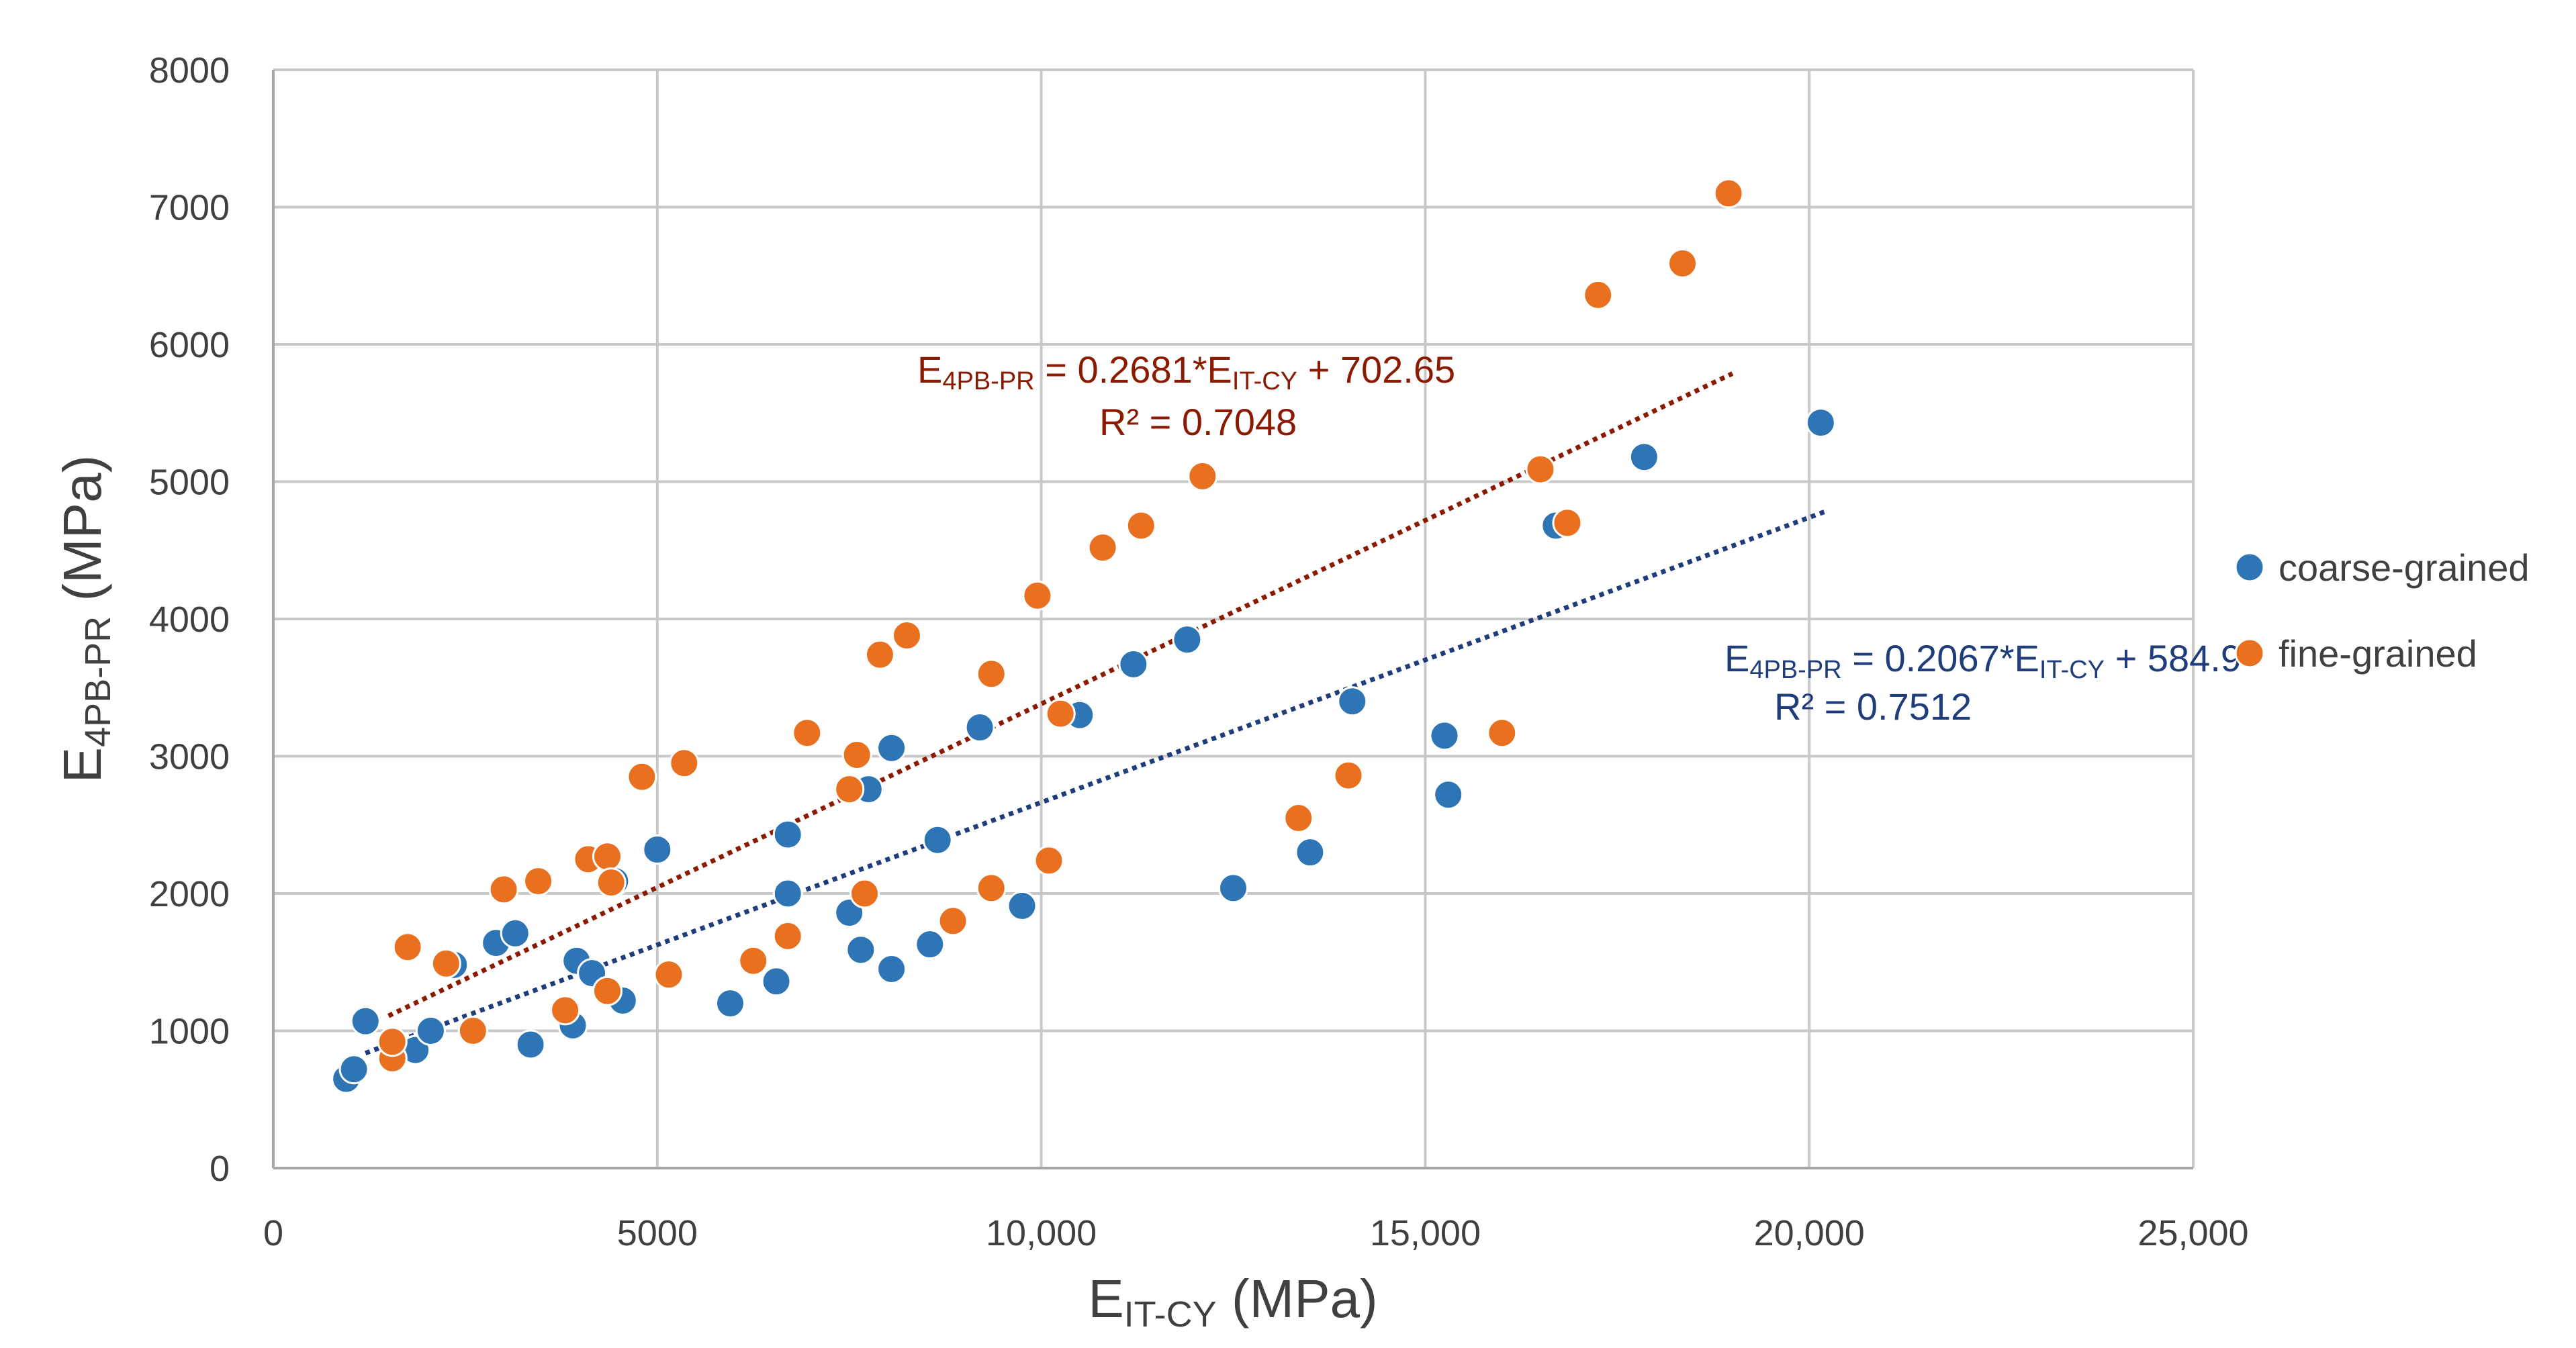 The height and width of the screenshot is (1348, 2576). I want to click on y-tick-label: 3000, so click(189, 757).